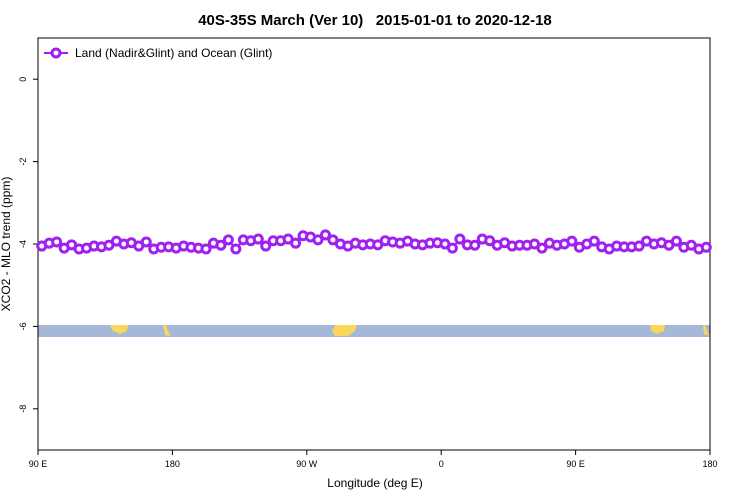  I want to click on y-tick-label: 0, so click(23, 79).